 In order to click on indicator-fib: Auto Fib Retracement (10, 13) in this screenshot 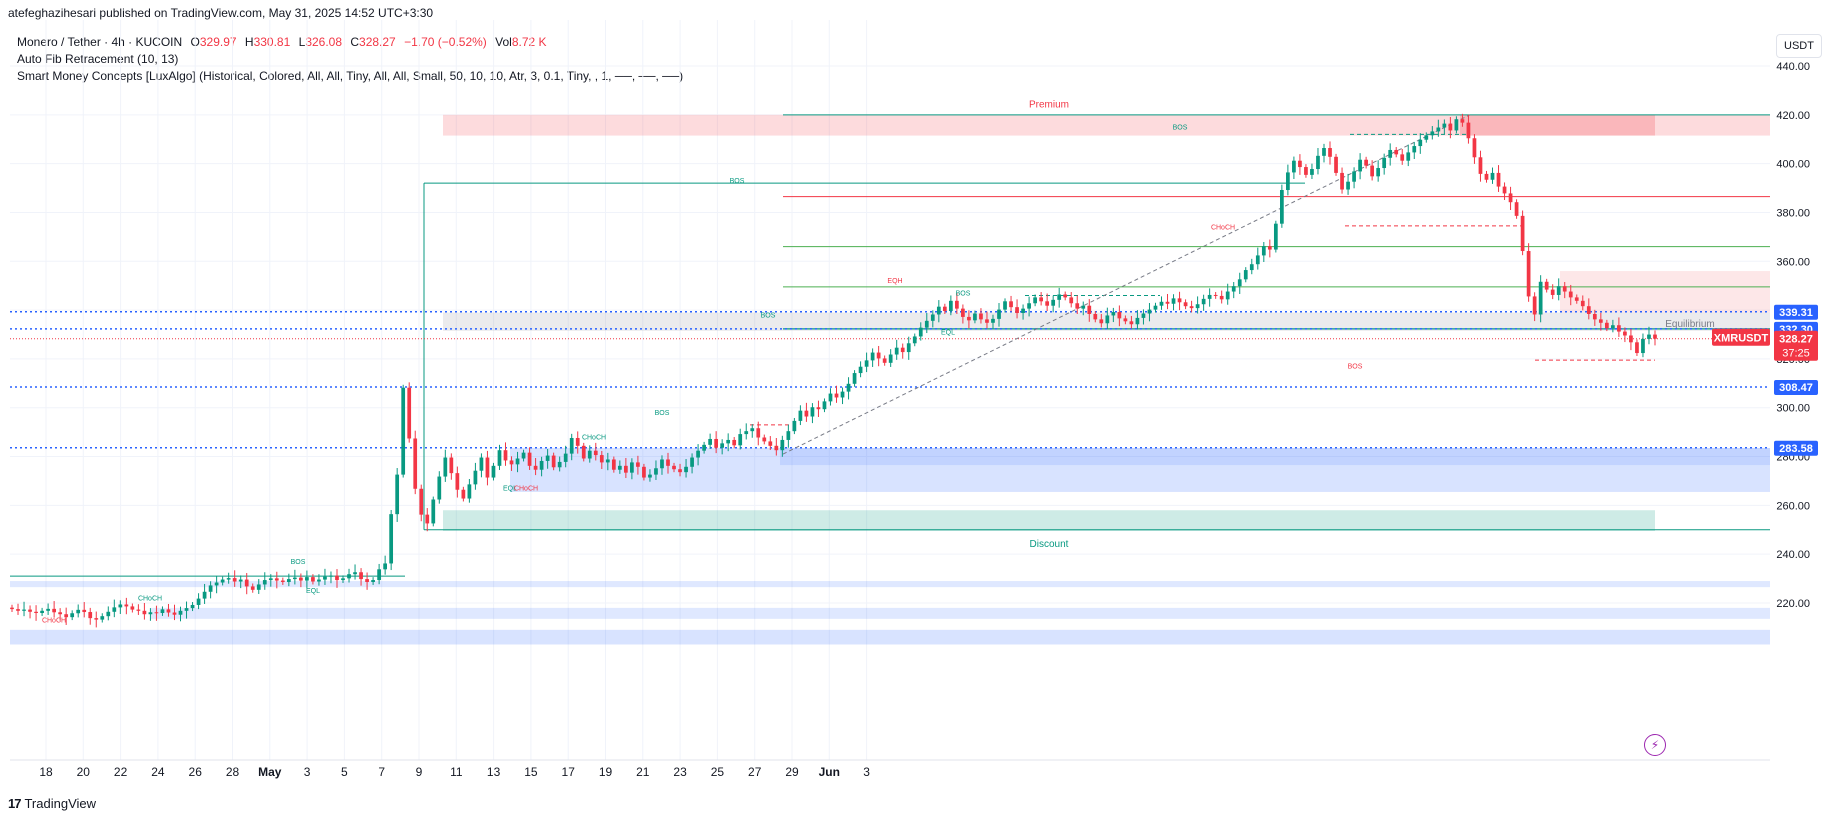, I will do `click(98, 59)`.